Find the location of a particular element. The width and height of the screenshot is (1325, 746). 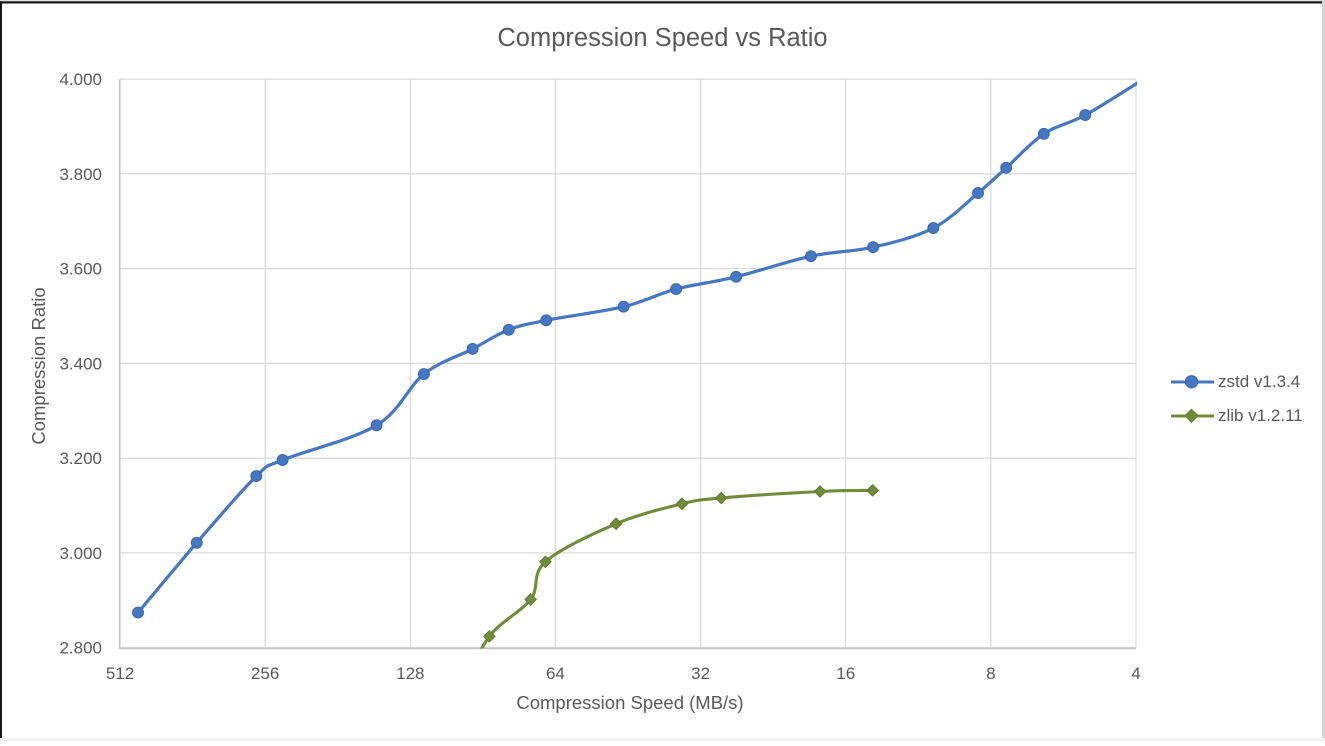

svg-text: 8 is located at coordinates (990, 673).